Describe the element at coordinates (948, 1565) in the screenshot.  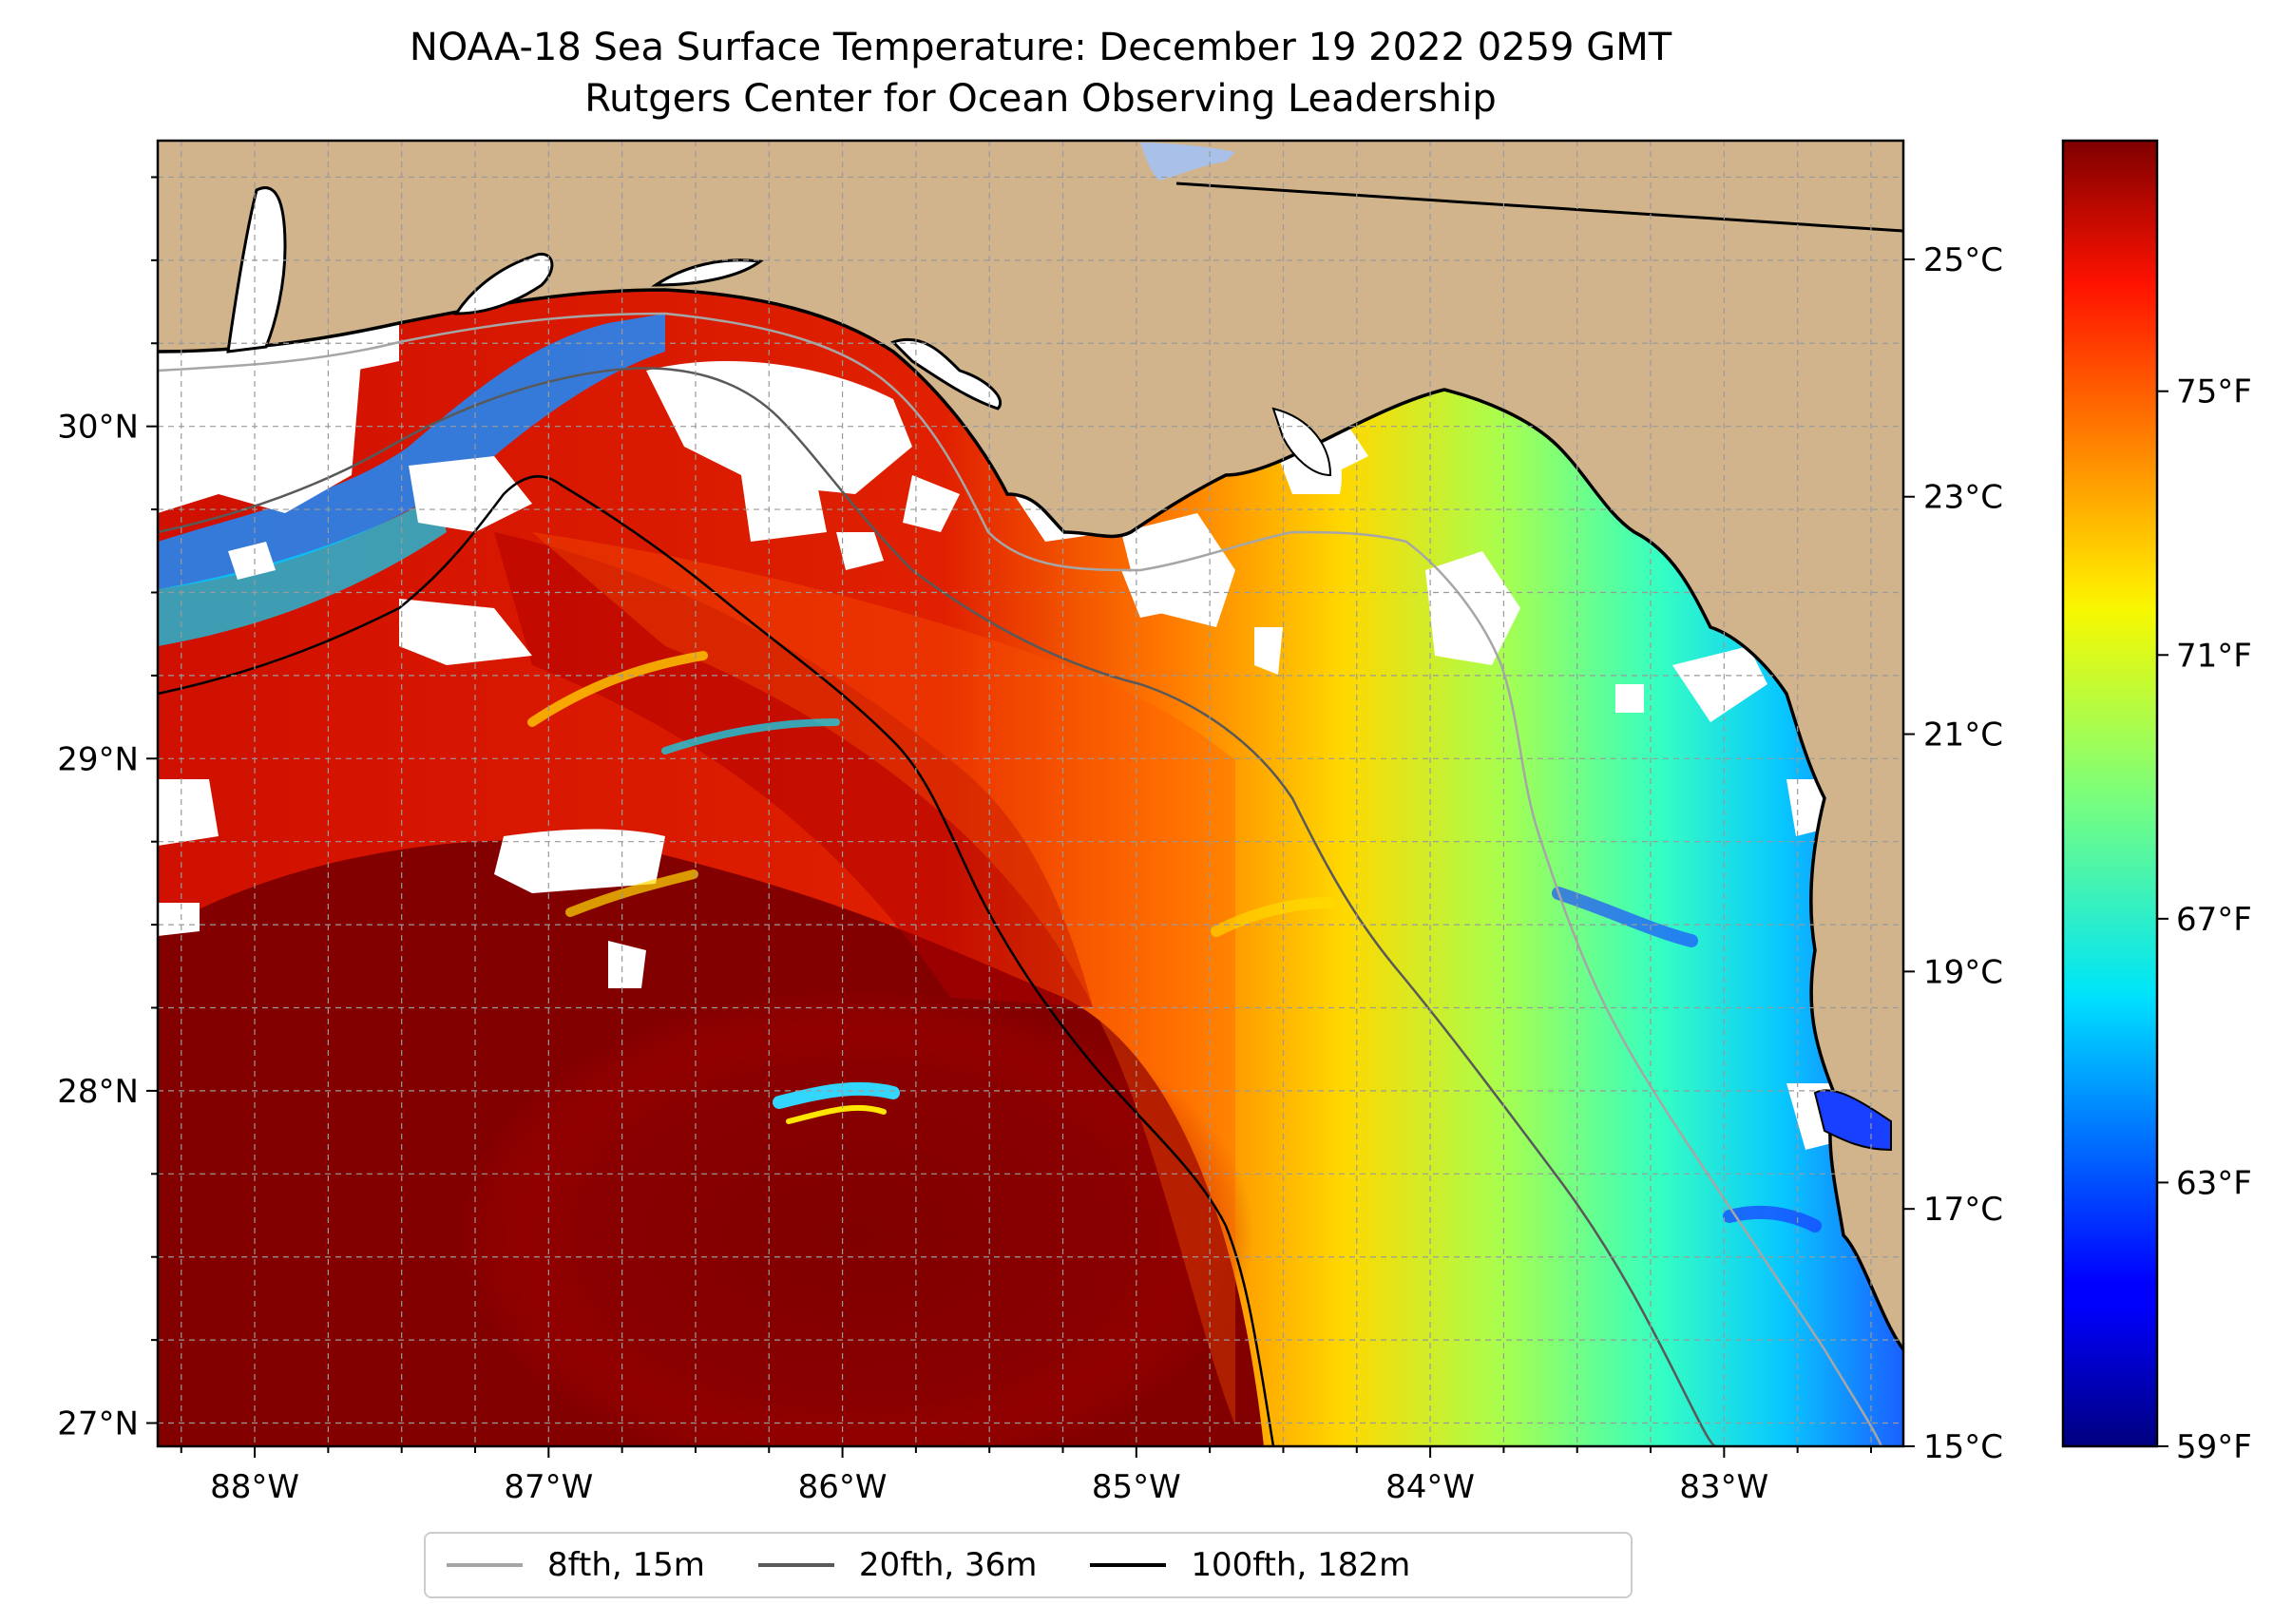
I see `legend-label-20fth: 20fth, 36m` at that location.